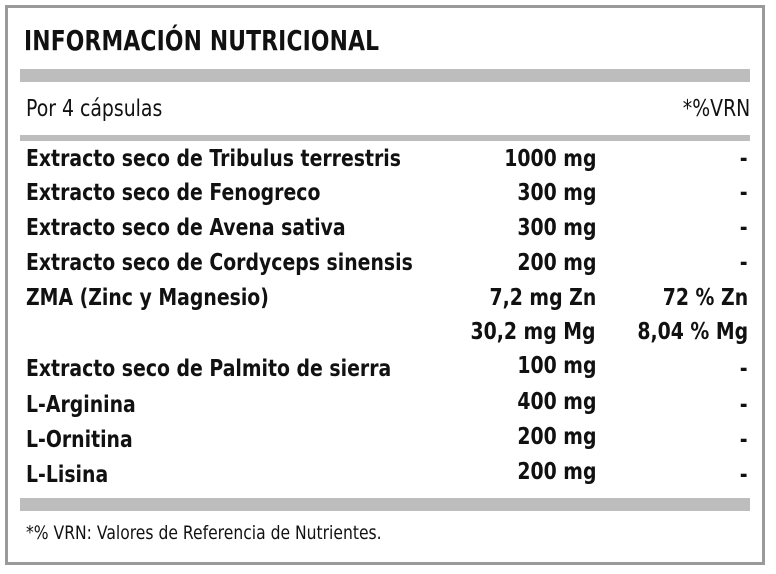  What do you see at coordinates (202, 40) in the screenshot?
I see `panel-title: INFORMACIÓN NUTRICIONAL` at bounding box center [202, 40].